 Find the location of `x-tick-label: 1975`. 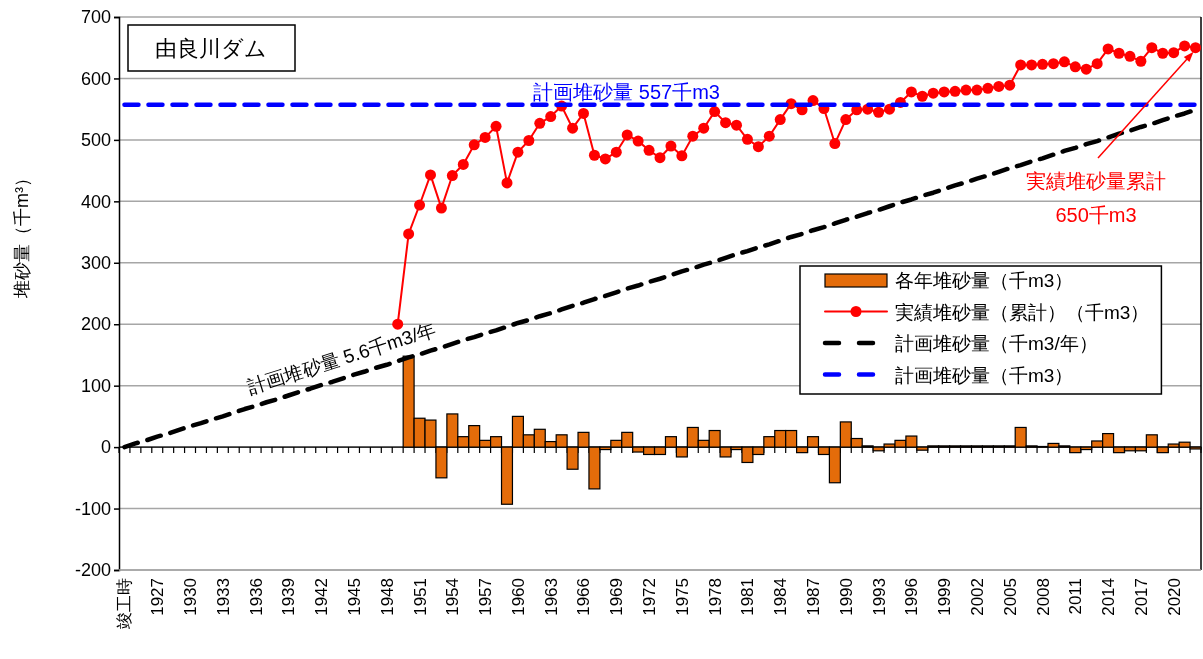

x-tick-label: 1975 is located at coordinates (682, 597).